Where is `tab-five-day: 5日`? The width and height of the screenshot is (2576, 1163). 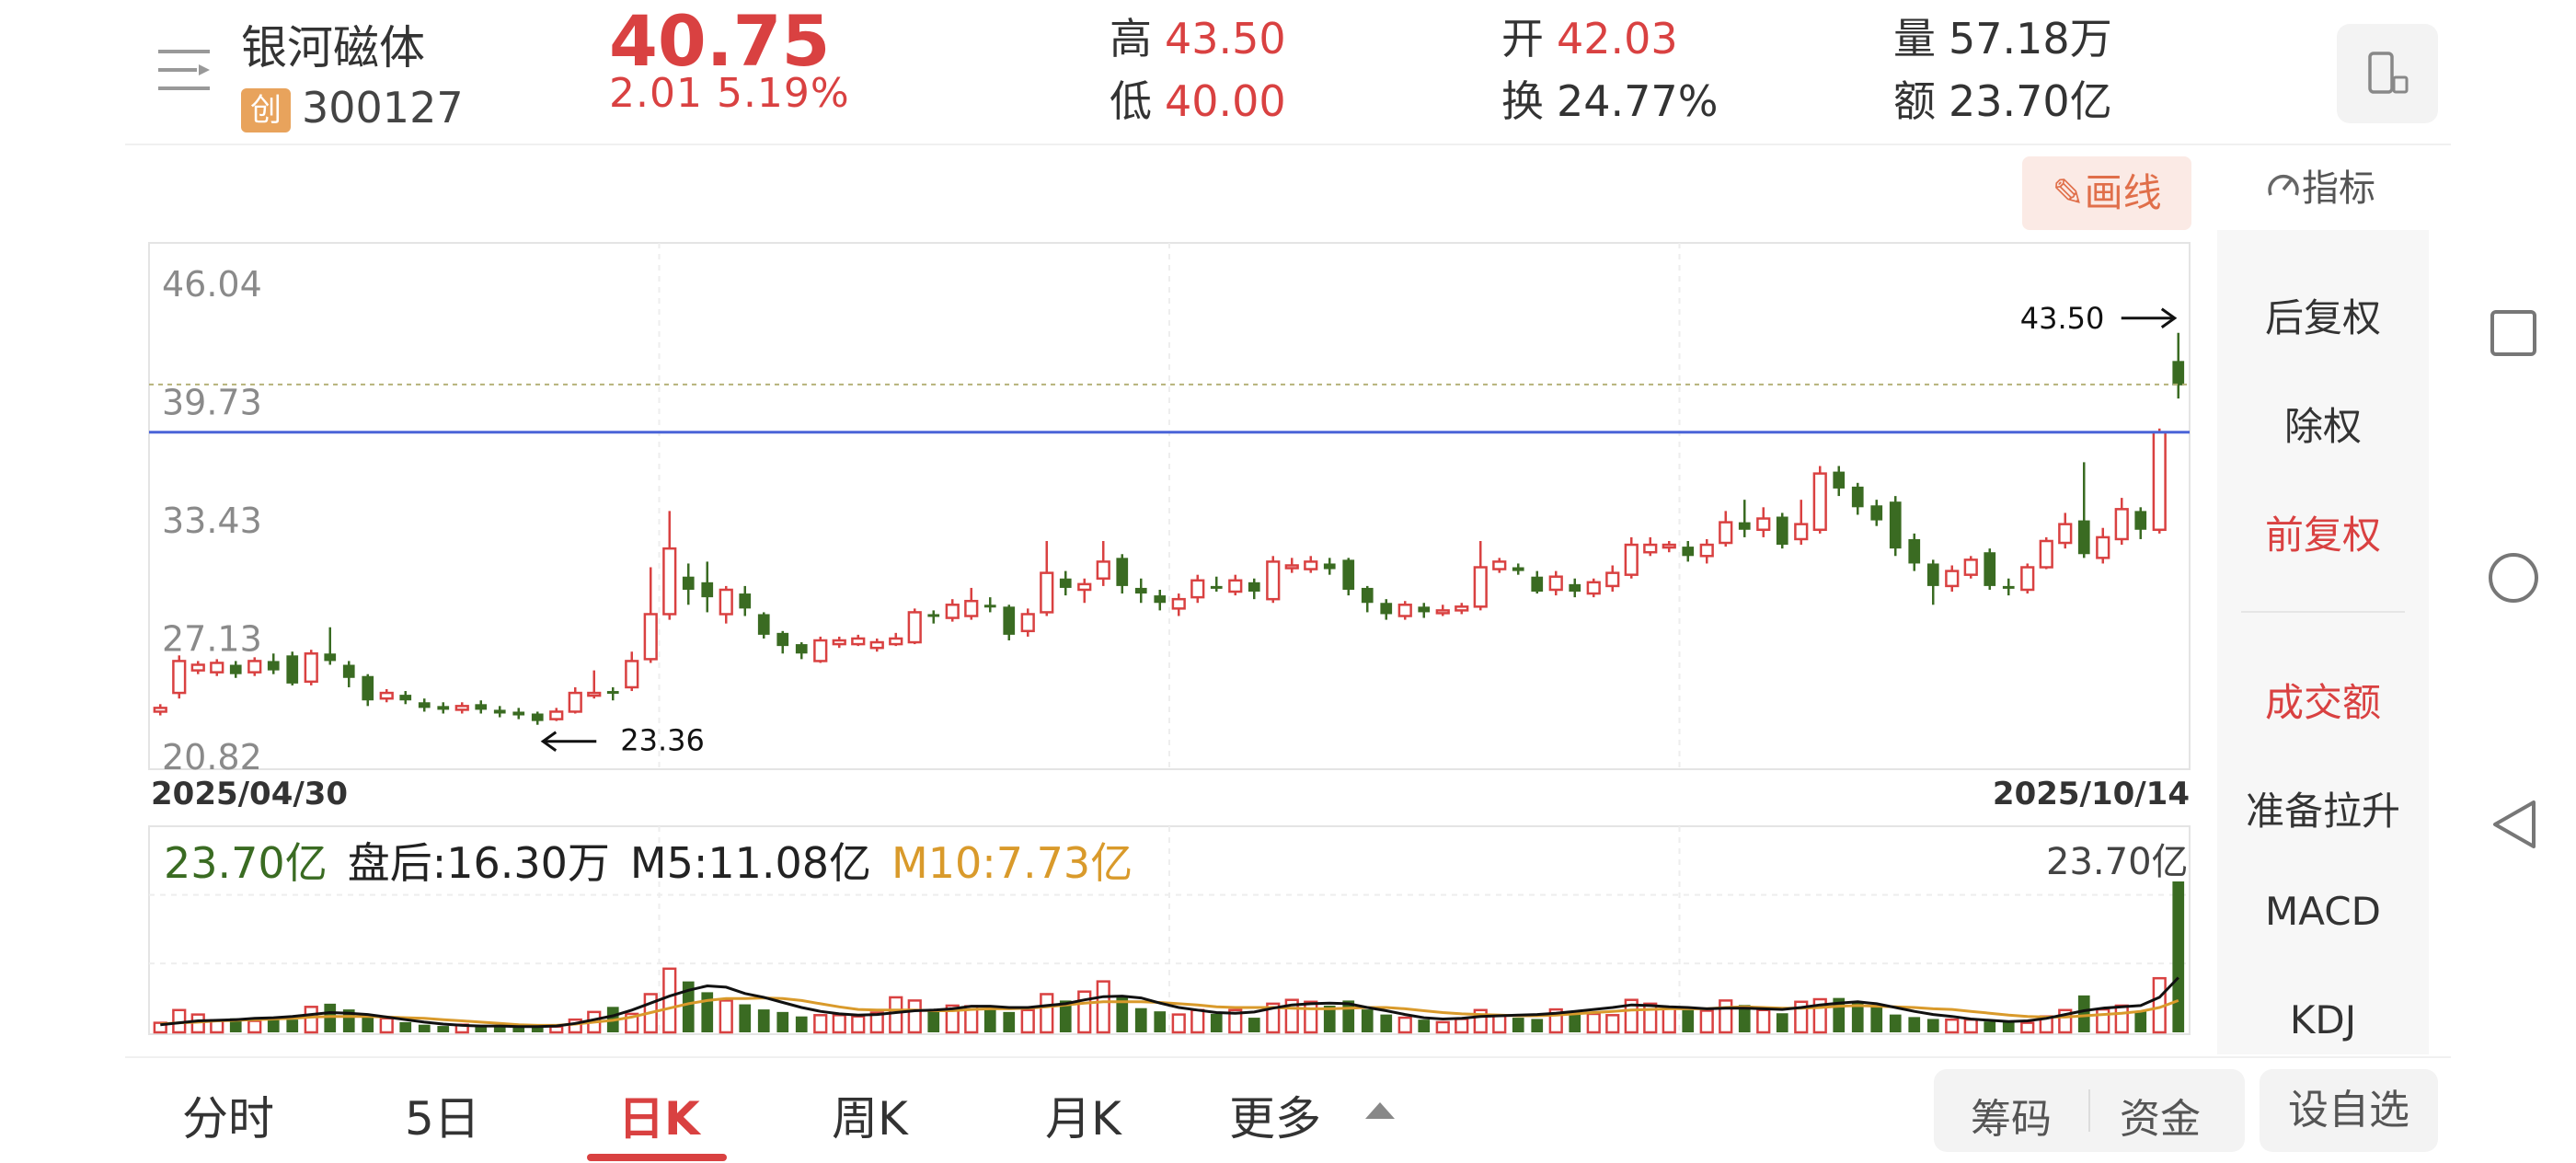 tab-five-day: 5日 is located at coordinates (442, 1119).